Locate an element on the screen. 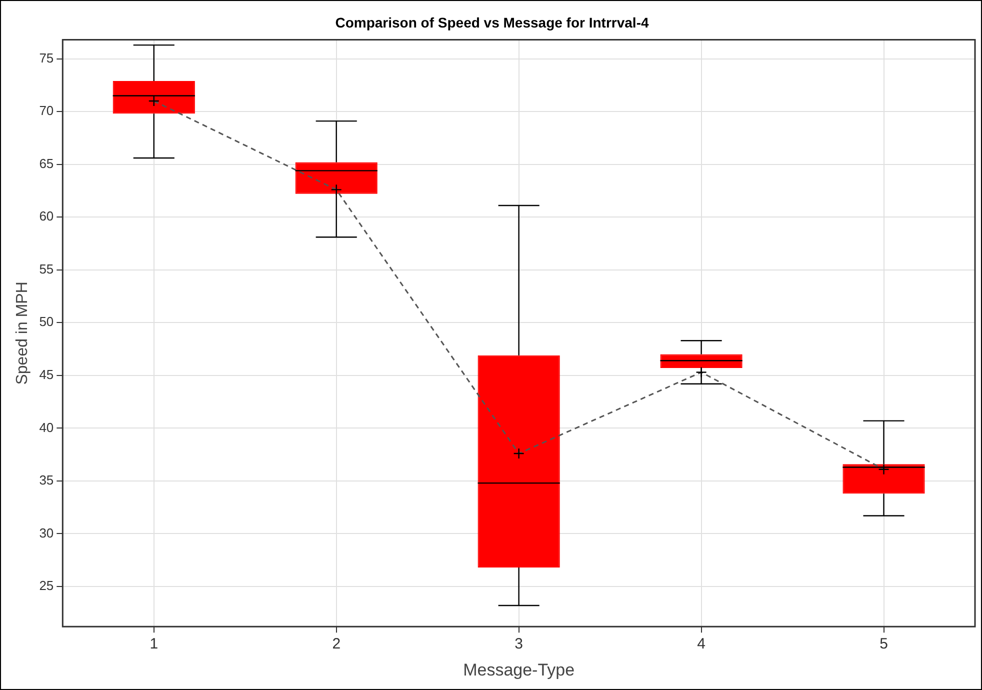 The image size is (982, 690). chart-title: Comparison of Speed vs Message for Intrrval-4 is located at coordinates (492, 22).